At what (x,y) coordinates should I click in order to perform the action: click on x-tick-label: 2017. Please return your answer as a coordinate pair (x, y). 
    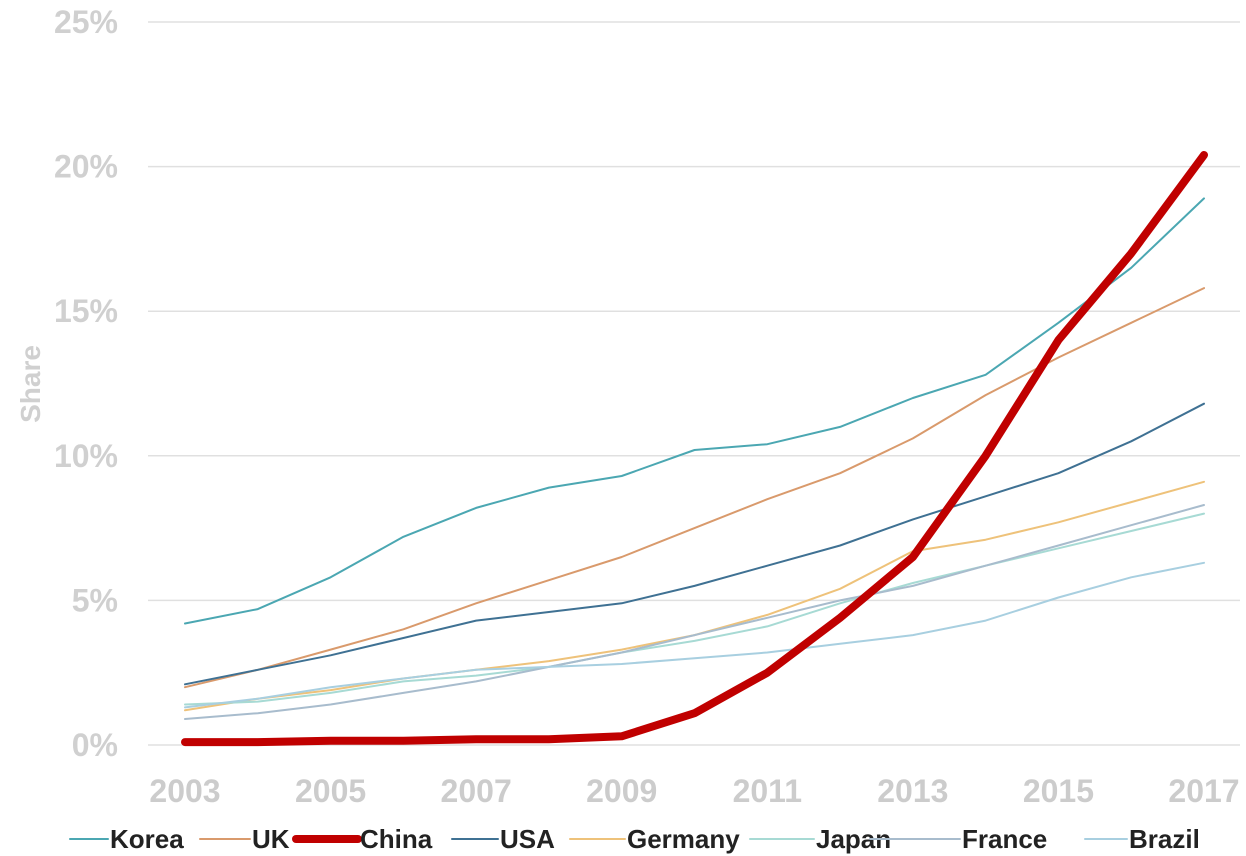
    Looking at the image, I should click on (1203, 791).